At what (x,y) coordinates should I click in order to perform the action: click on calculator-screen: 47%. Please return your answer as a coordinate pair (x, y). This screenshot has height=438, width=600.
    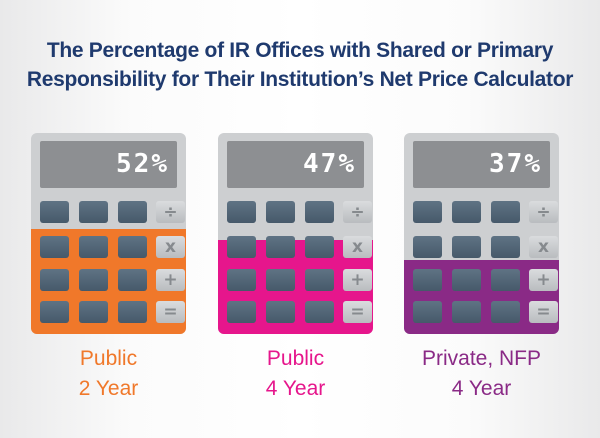
    Looking at the image, I should click on (295, 164).